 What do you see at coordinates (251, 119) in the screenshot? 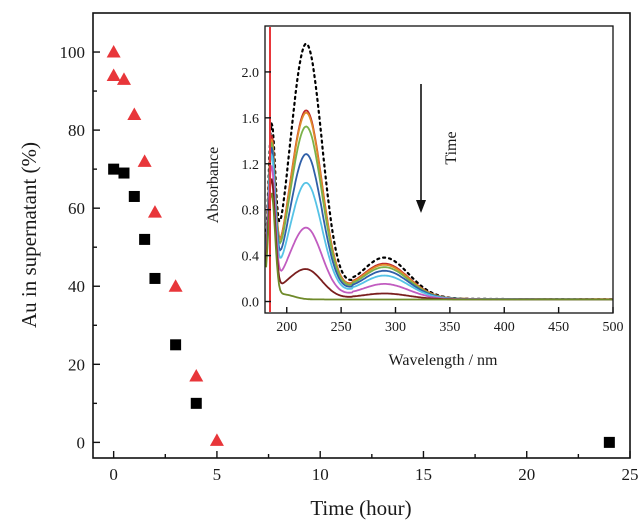
I see `inset-y-tick-label: 1.6` at bounding box center [251, 119].